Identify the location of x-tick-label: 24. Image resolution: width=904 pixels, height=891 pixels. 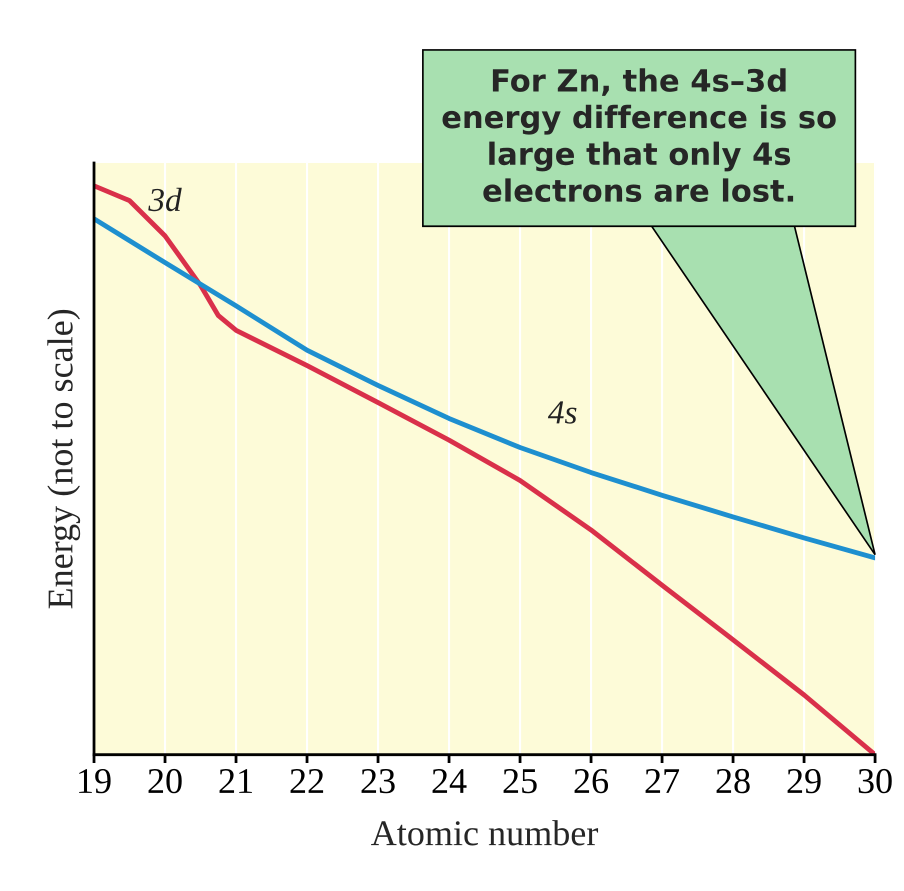
(449, 781).